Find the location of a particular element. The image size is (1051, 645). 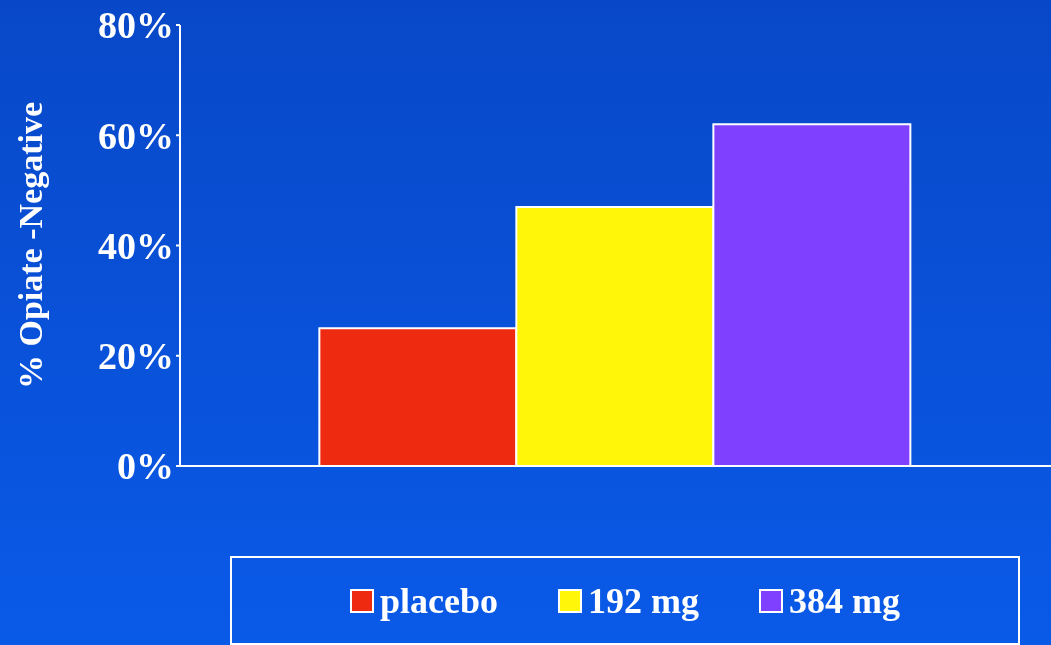

y-tick-label: 0% is located at coordinates (145, 466).